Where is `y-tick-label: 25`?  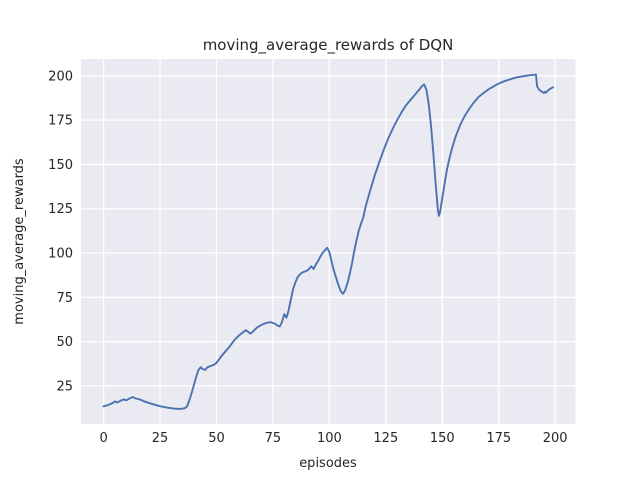 y-tick-label: 25 is located at coordinates (64, 386).